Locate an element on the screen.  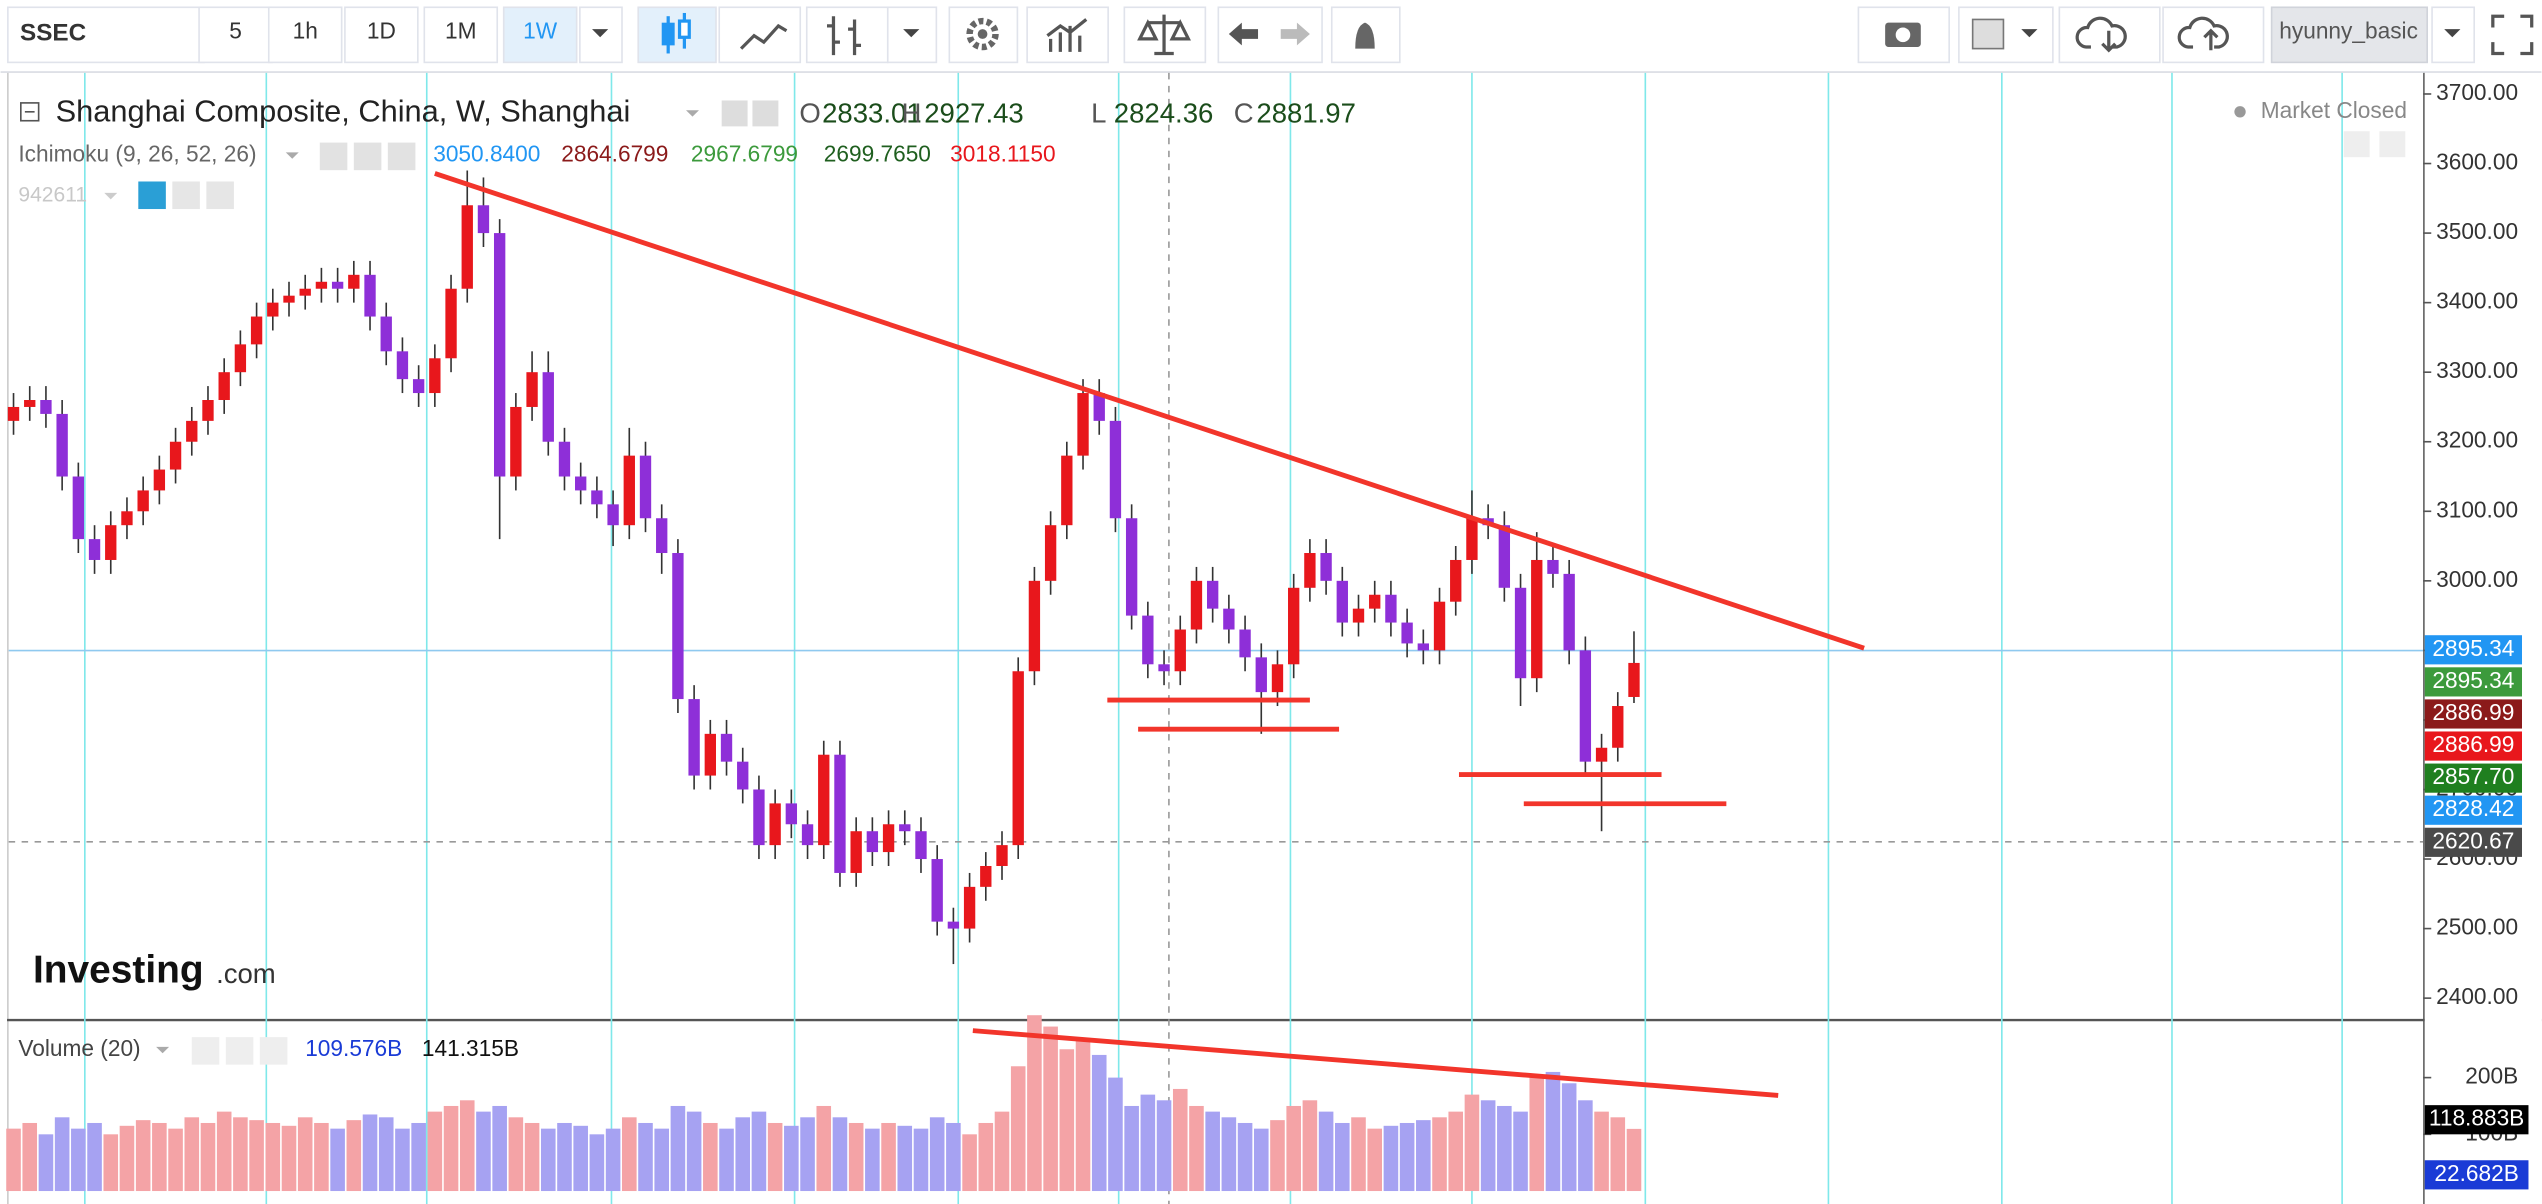
price-tag-text: 2857.70 is located at coordinates (2473, 776).